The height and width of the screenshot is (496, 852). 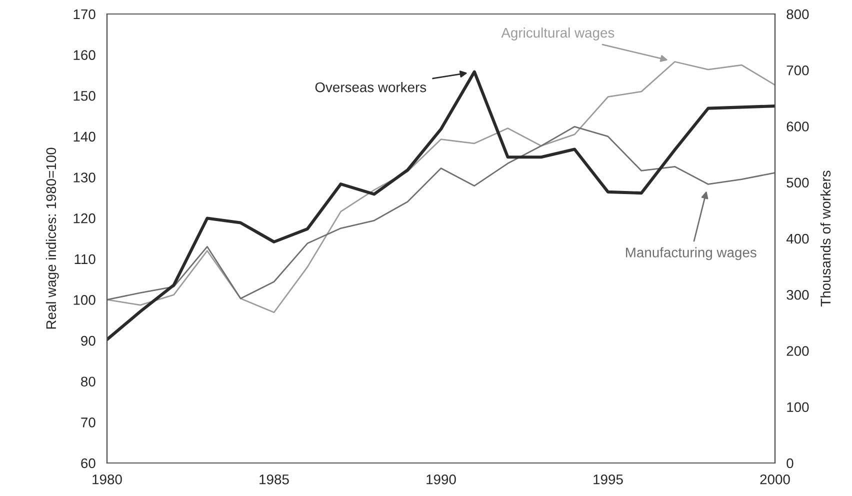 What do you see at coordinates (797, 70) in the screenshot?
I see `y2-tick-label: 700` at bounding box center [797, 70].